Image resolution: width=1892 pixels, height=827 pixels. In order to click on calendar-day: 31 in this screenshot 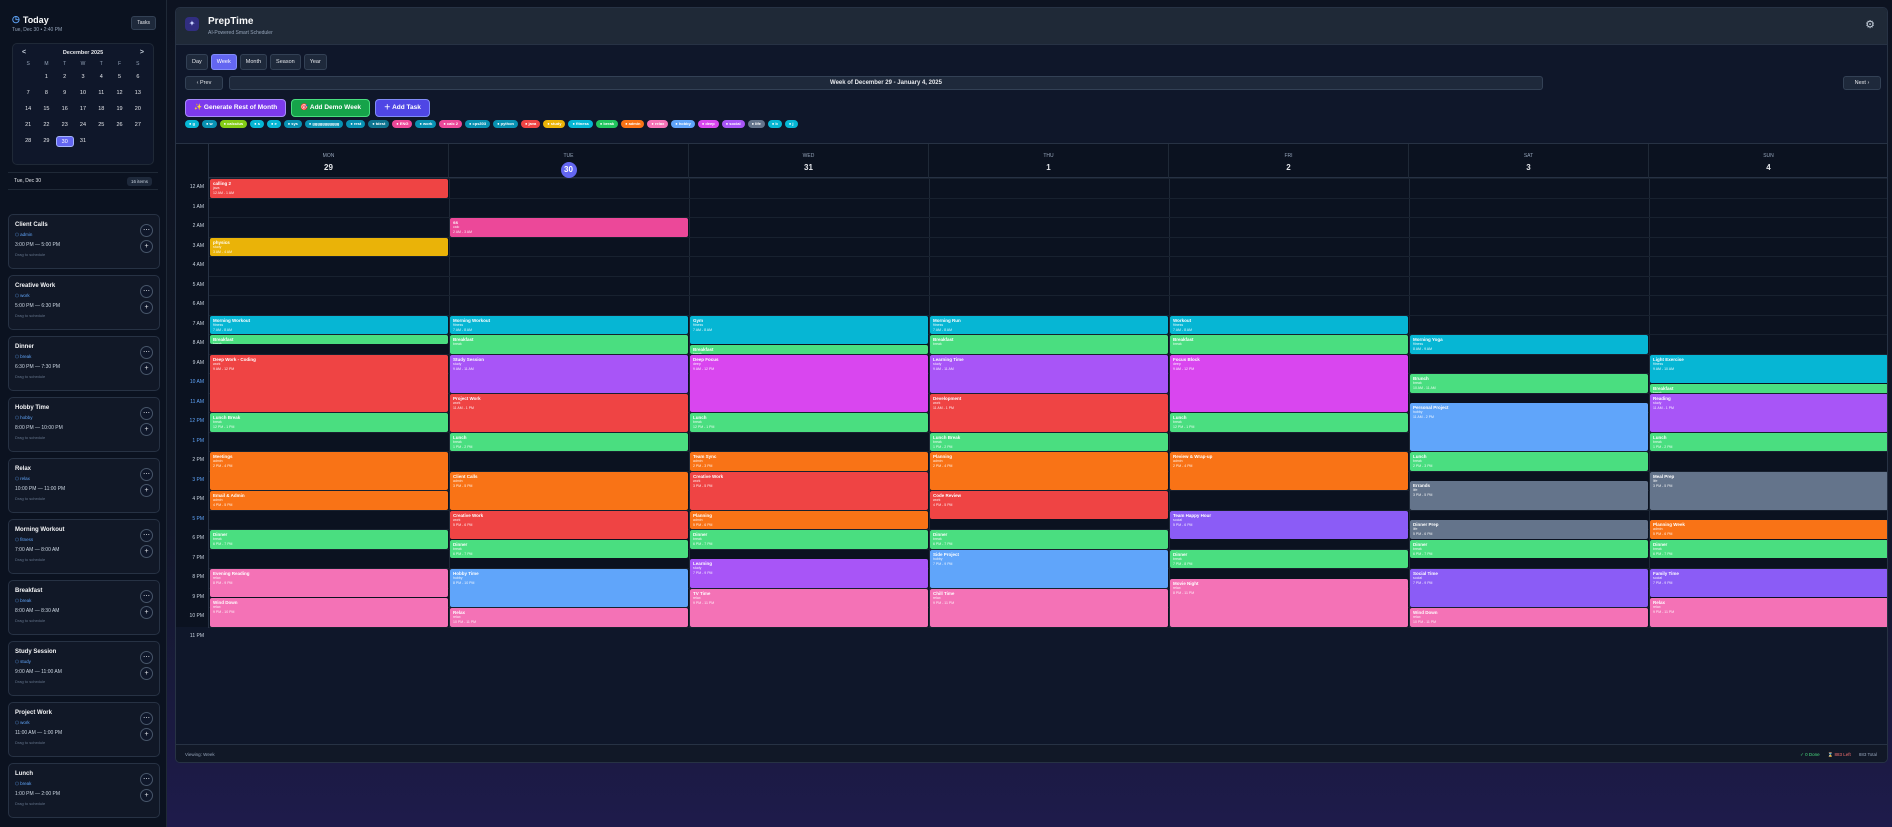, I will do `click(83, 141)`.